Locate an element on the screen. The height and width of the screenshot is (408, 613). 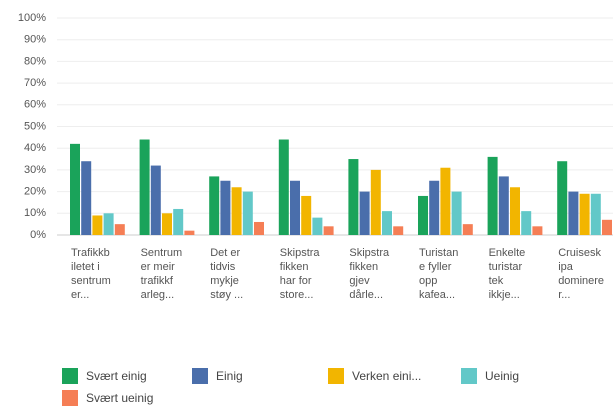
legend-label: Ueinig is located at coordinates (502, 376).